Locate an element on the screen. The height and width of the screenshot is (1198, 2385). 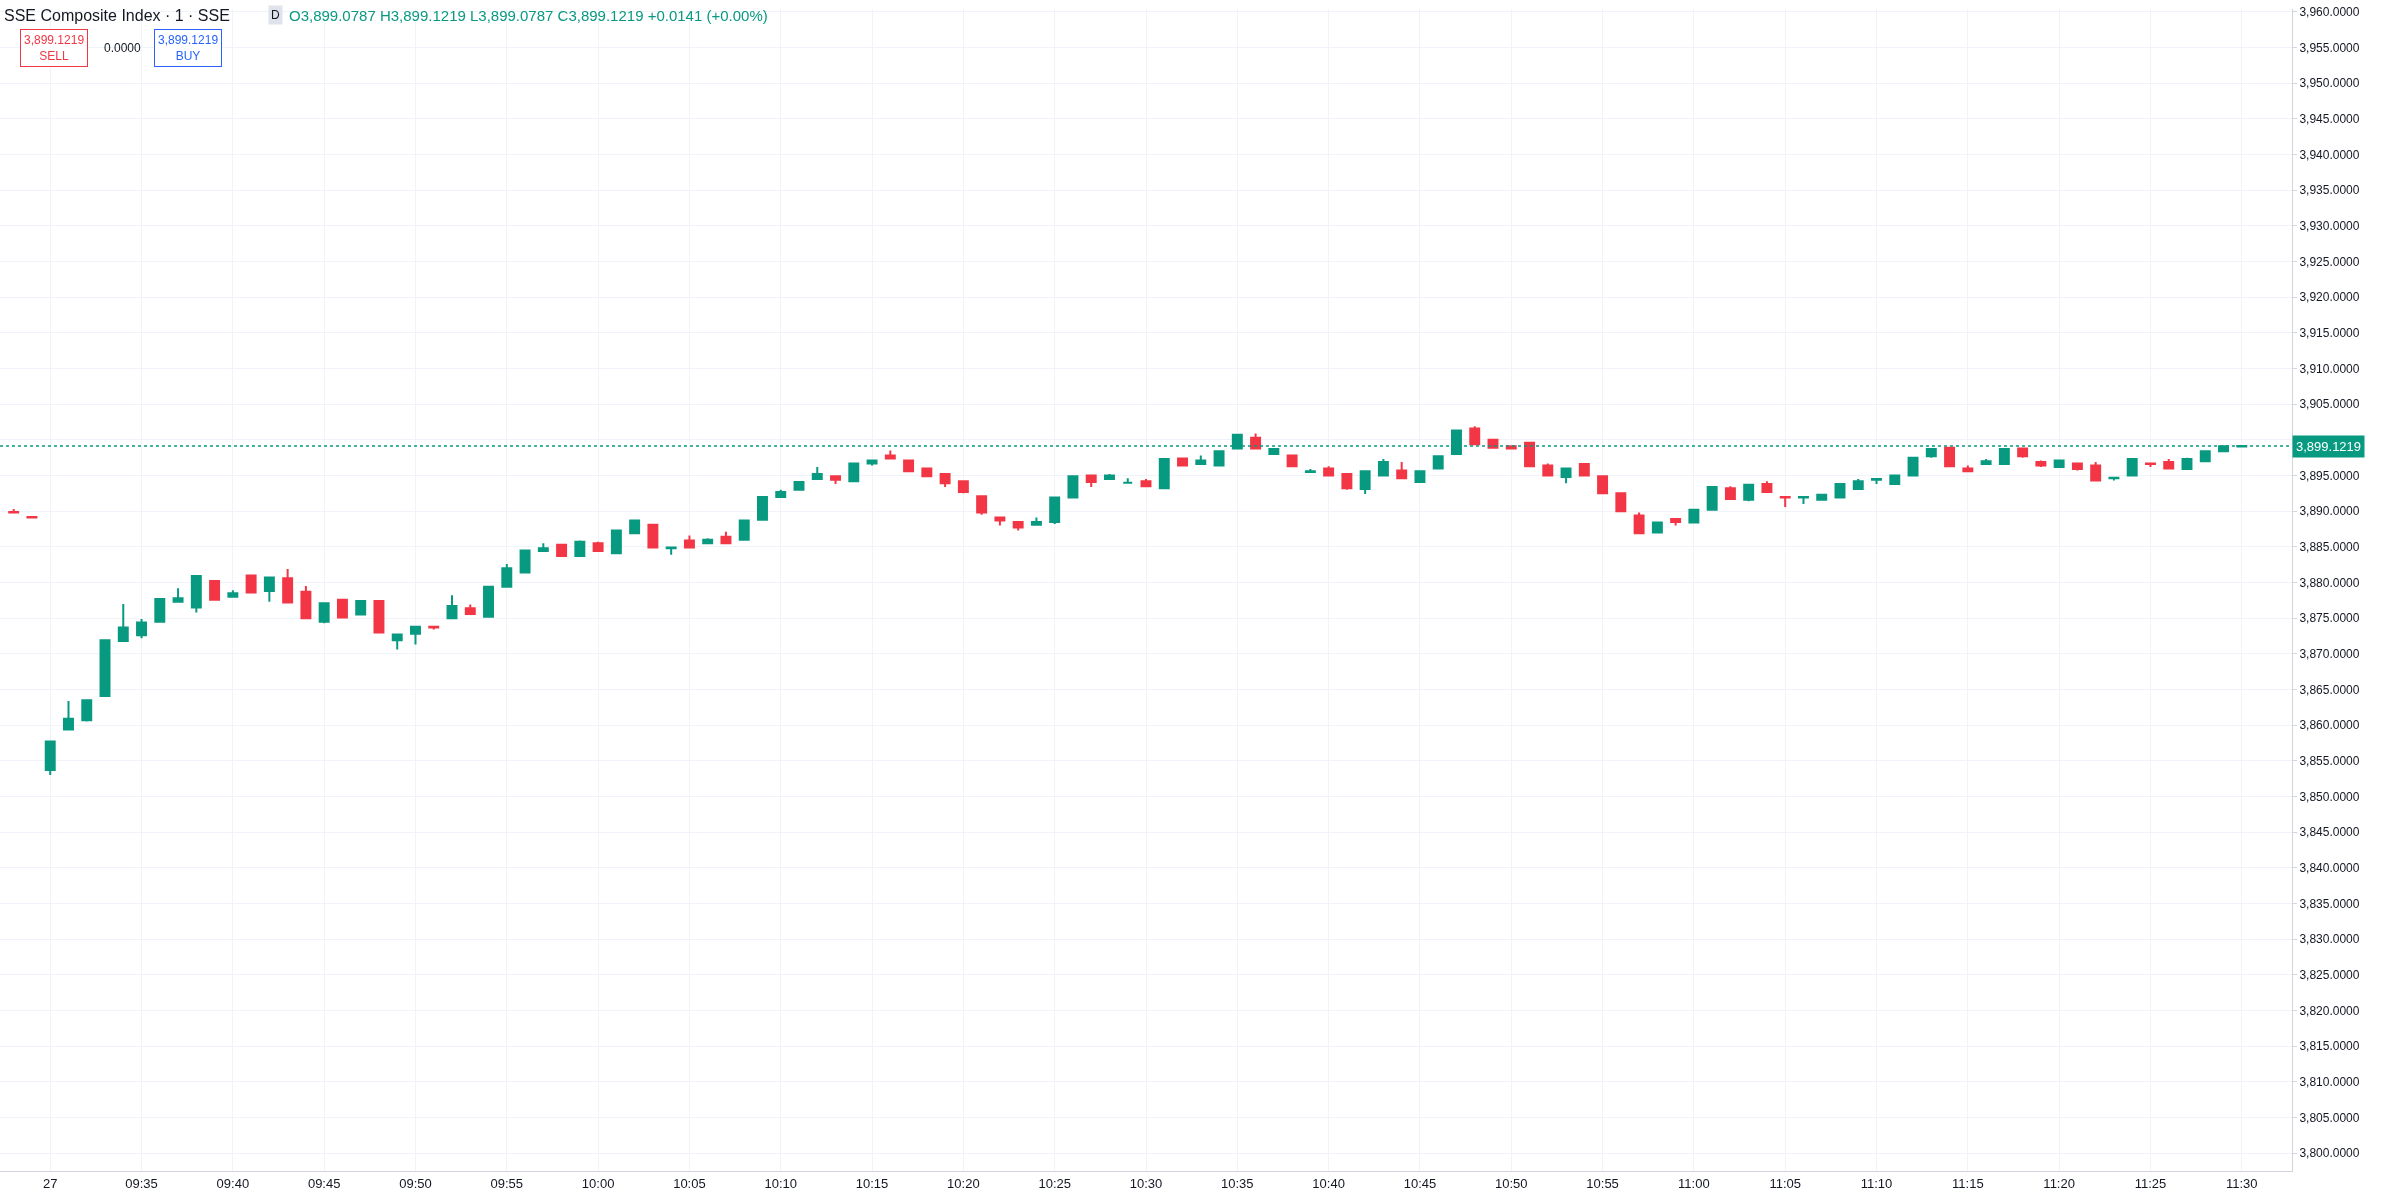
y-tick-label: 3,930.0000 is located at coordinates (2329, 226).